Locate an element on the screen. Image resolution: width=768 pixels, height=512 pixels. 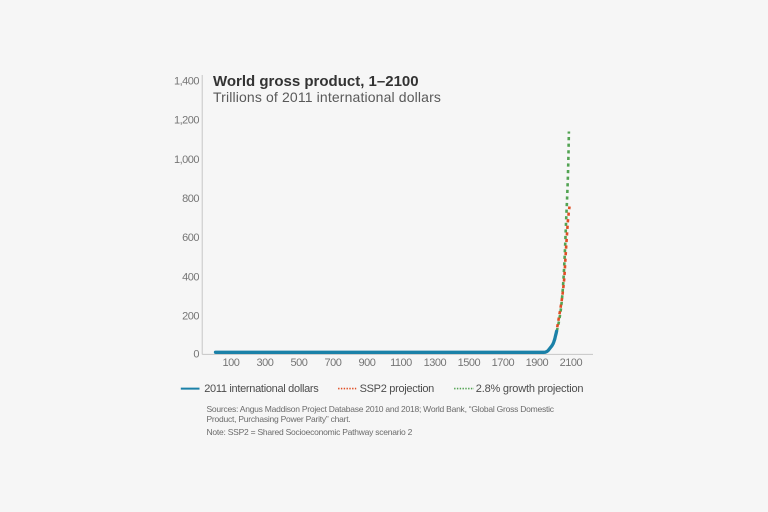
svg-text: 300 is located at coordinates (264, 363).